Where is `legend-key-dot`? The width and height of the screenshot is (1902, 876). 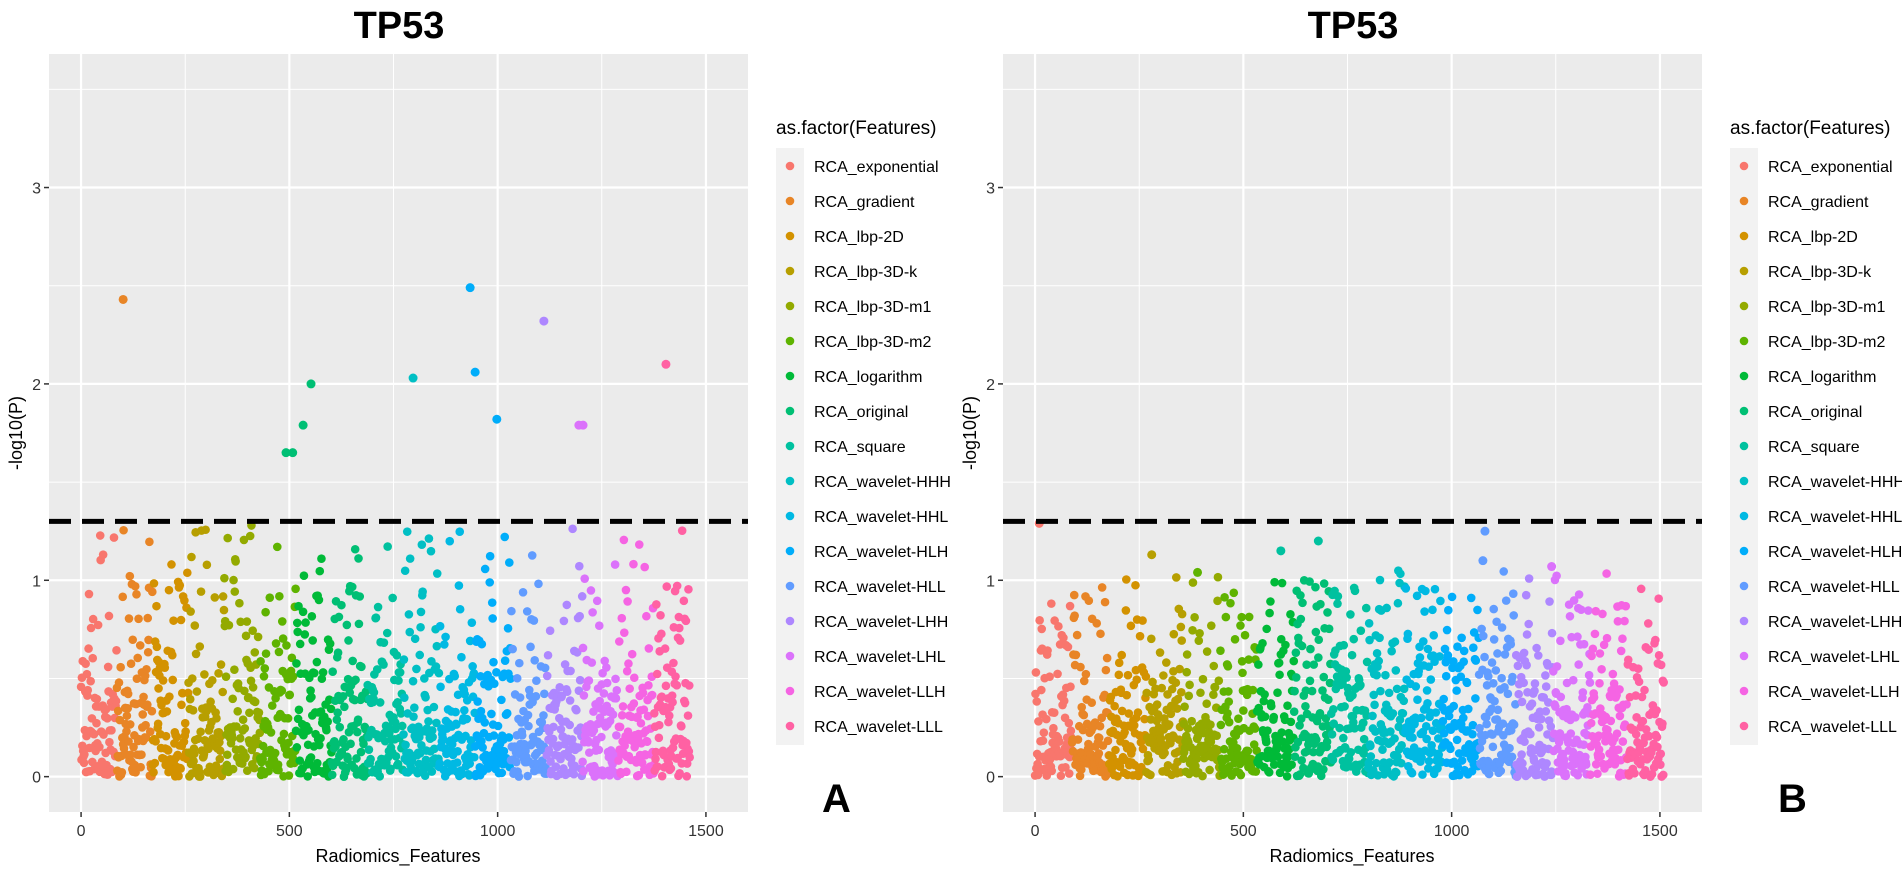
legend-key-dot is located at coordinates (1744, 691).